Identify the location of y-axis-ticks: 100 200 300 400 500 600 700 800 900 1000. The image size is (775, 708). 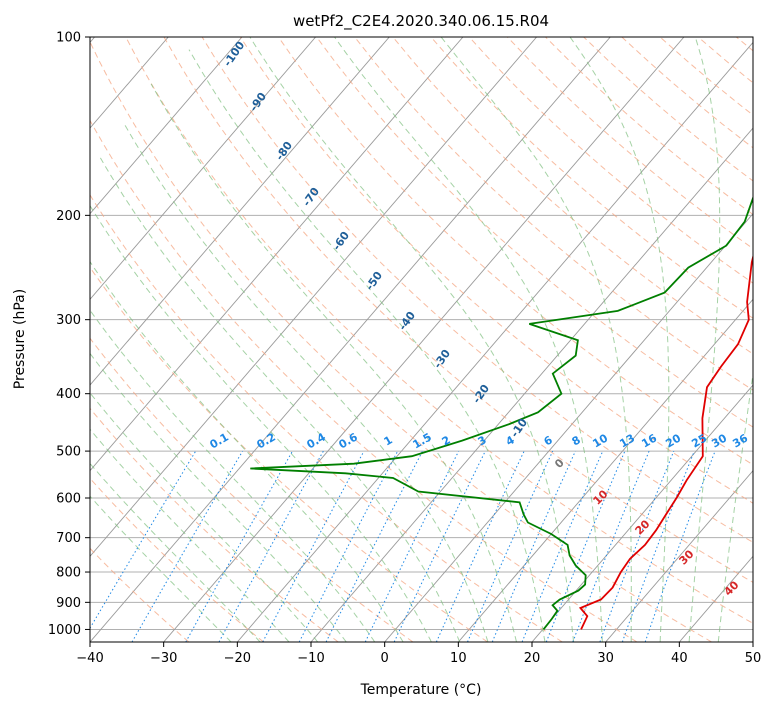
(69, 334).